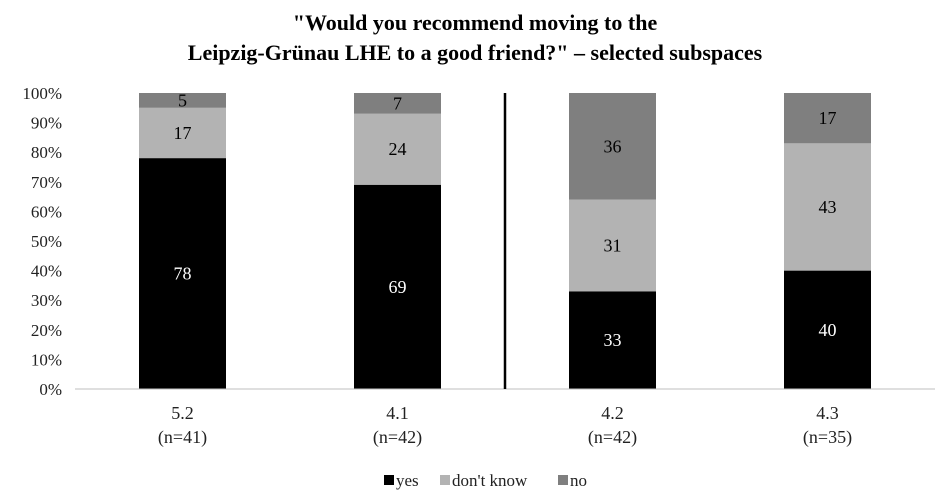  Describe the element at coordinates (46, 300) in the screenshot. I see `y-tick-label: 30%` at that location.